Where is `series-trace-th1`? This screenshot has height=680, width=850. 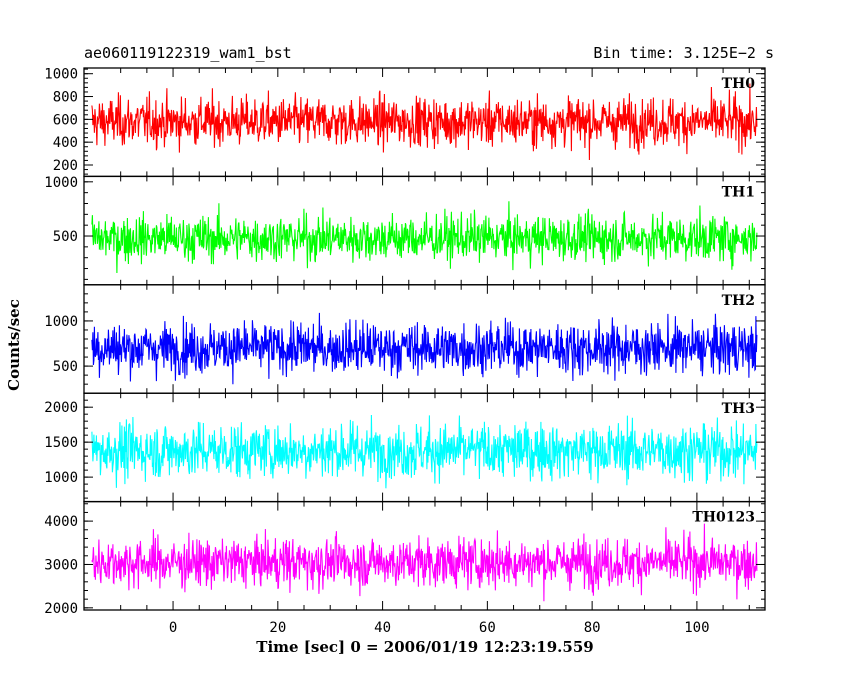
series-trace-th1 is located at coordinates (424, 237).